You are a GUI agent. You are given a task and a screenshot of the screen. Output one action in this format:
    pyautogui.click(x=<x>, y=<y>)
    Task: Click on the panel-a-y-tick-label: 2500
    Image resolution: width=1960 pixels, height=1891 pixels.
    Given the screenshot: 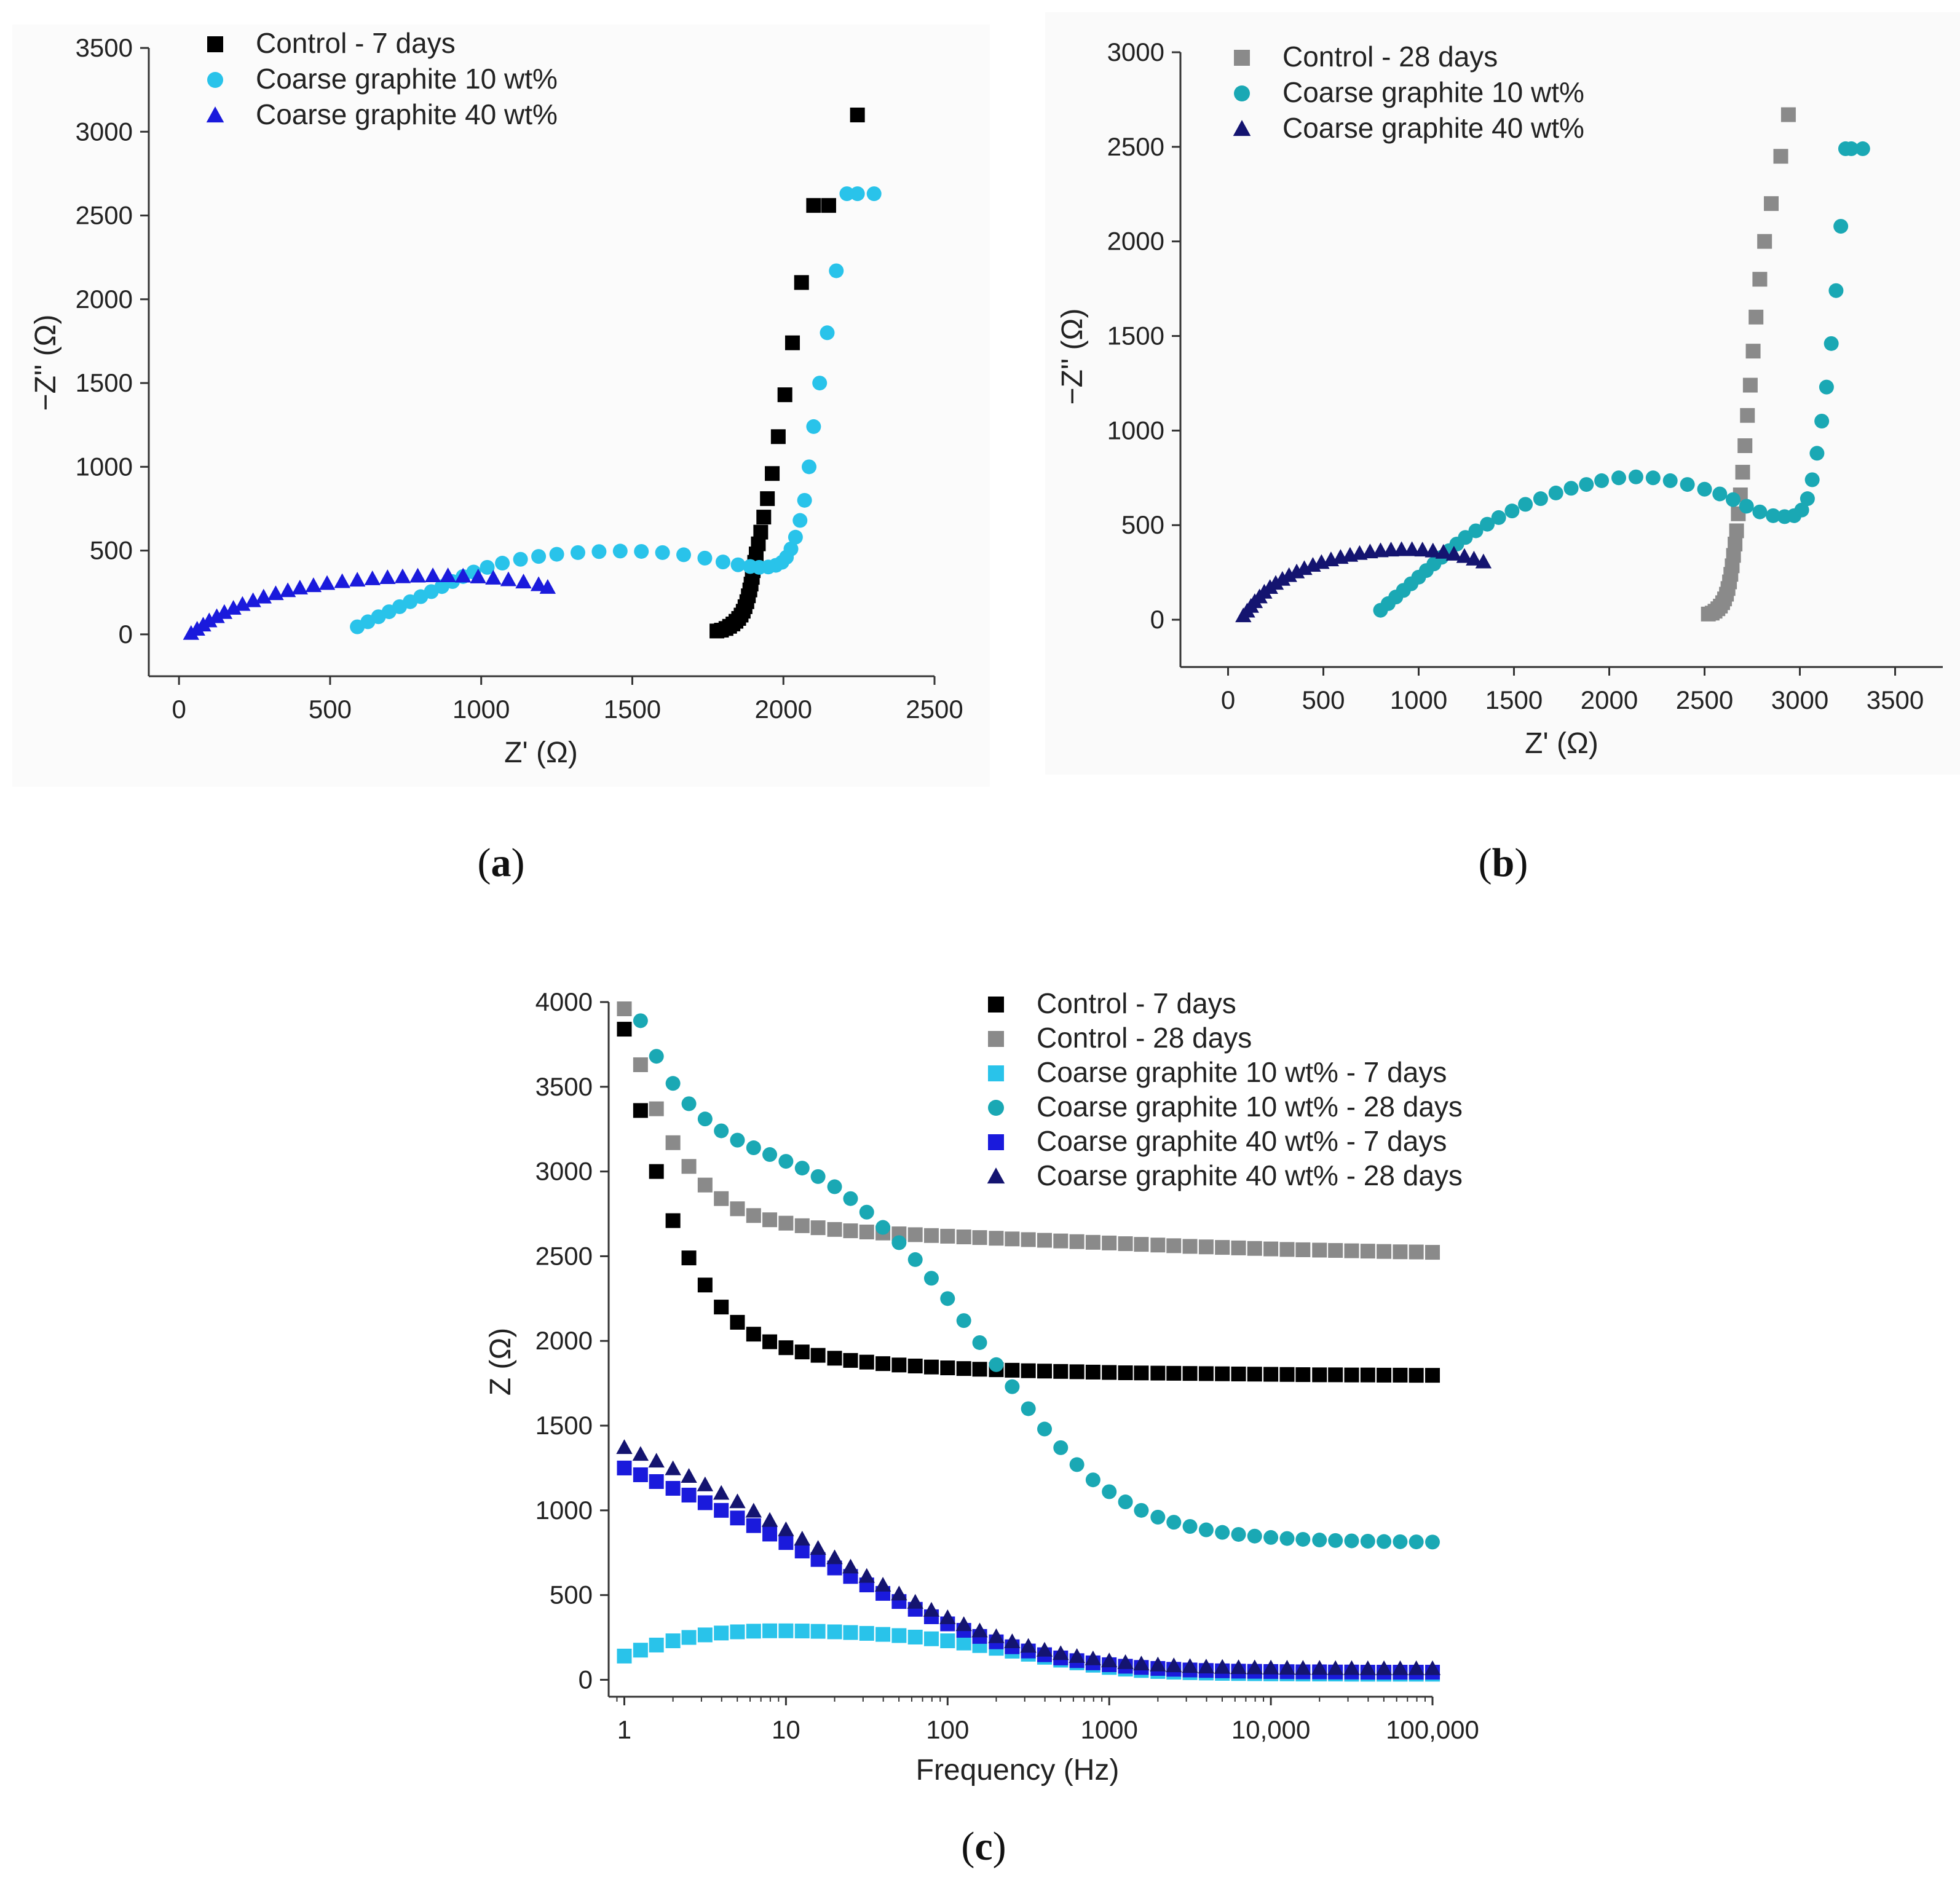 What is the action you would take?
    pyautogui.click(x=104, y=215)
    